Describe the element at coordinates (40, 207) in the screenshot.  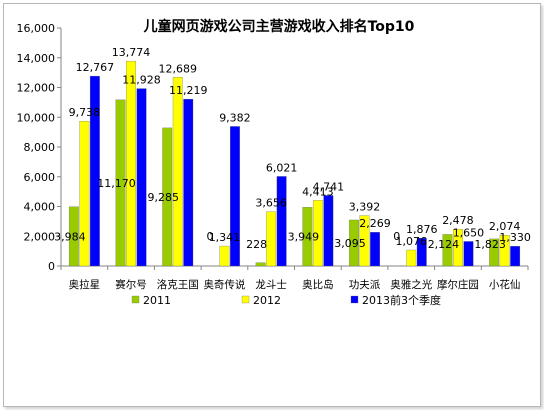
I see `y-tick-label: 4,000` at that location.